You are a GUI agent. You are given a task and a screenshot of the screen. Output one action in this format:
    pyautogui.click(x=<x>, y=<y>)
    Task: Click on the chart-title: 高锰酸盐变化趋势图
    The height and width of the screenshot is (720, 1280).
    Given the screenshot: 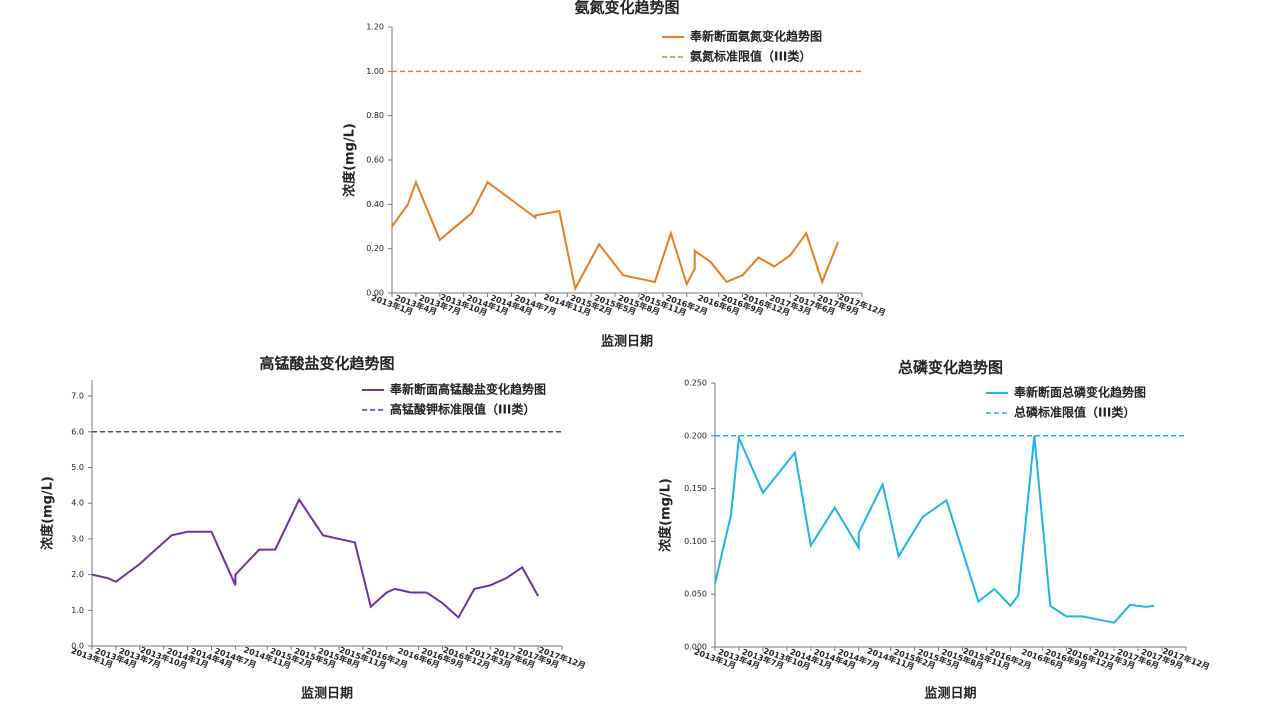 What is the action you would take?
    pyautogui.click(x=326, y=364)
    